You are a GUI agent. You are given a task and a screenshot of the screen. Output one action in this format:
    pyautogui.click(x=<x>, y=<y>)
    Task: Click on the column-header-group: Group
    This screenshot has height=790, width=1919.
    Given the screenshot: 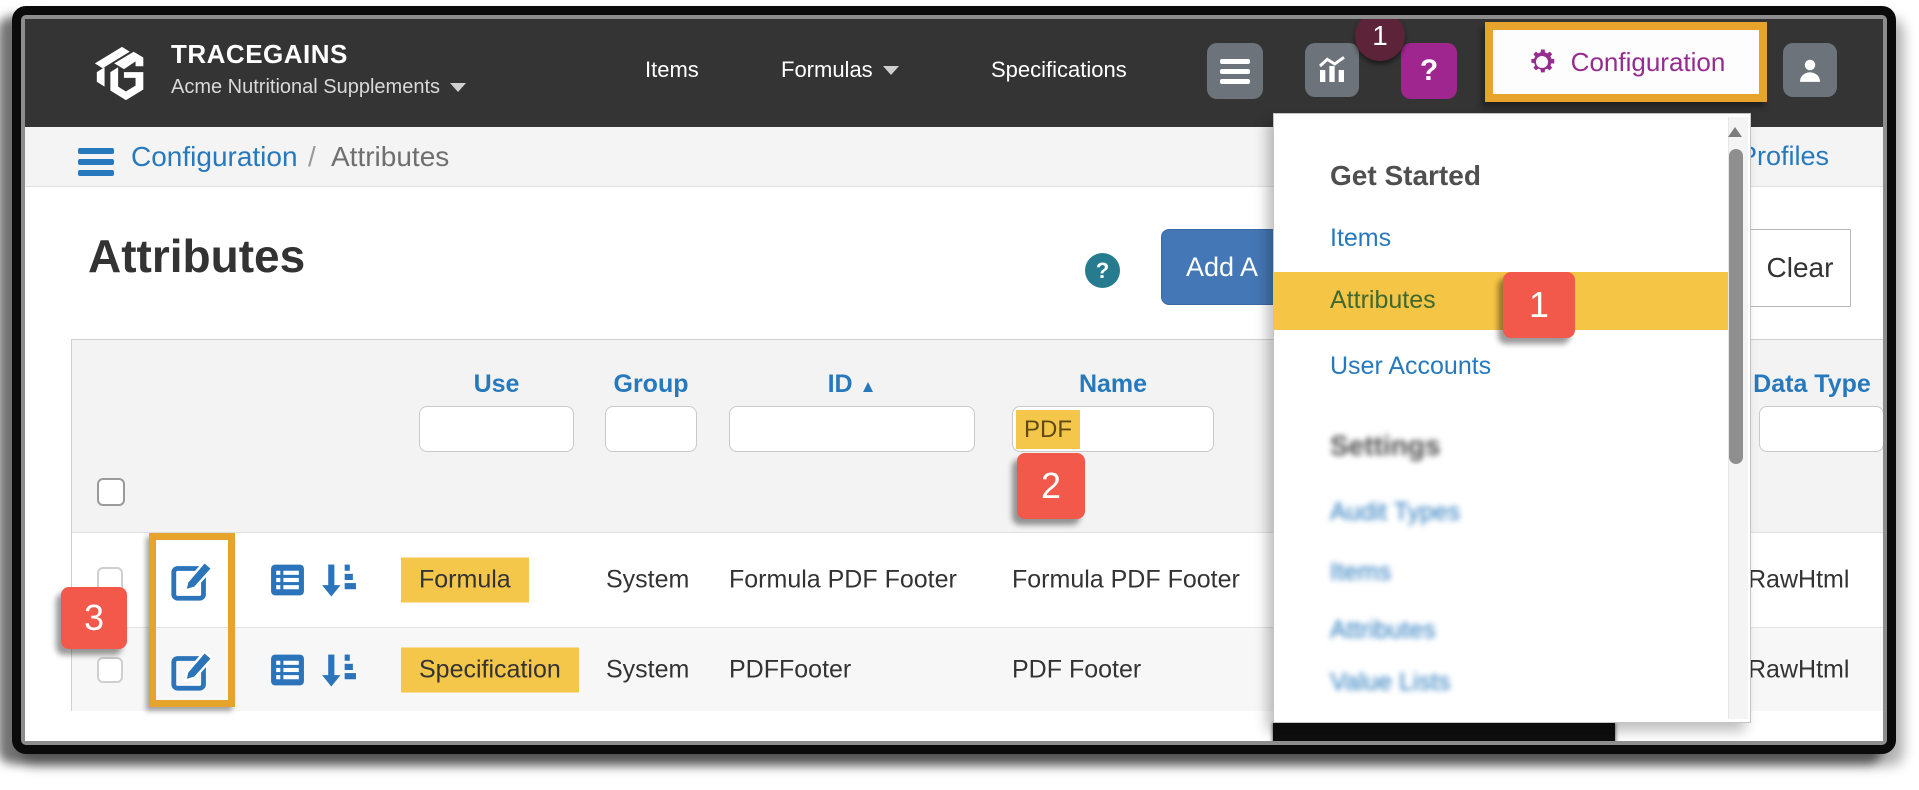 What is the action you would take?
    pyautogui.click(x=651, y=384)
    